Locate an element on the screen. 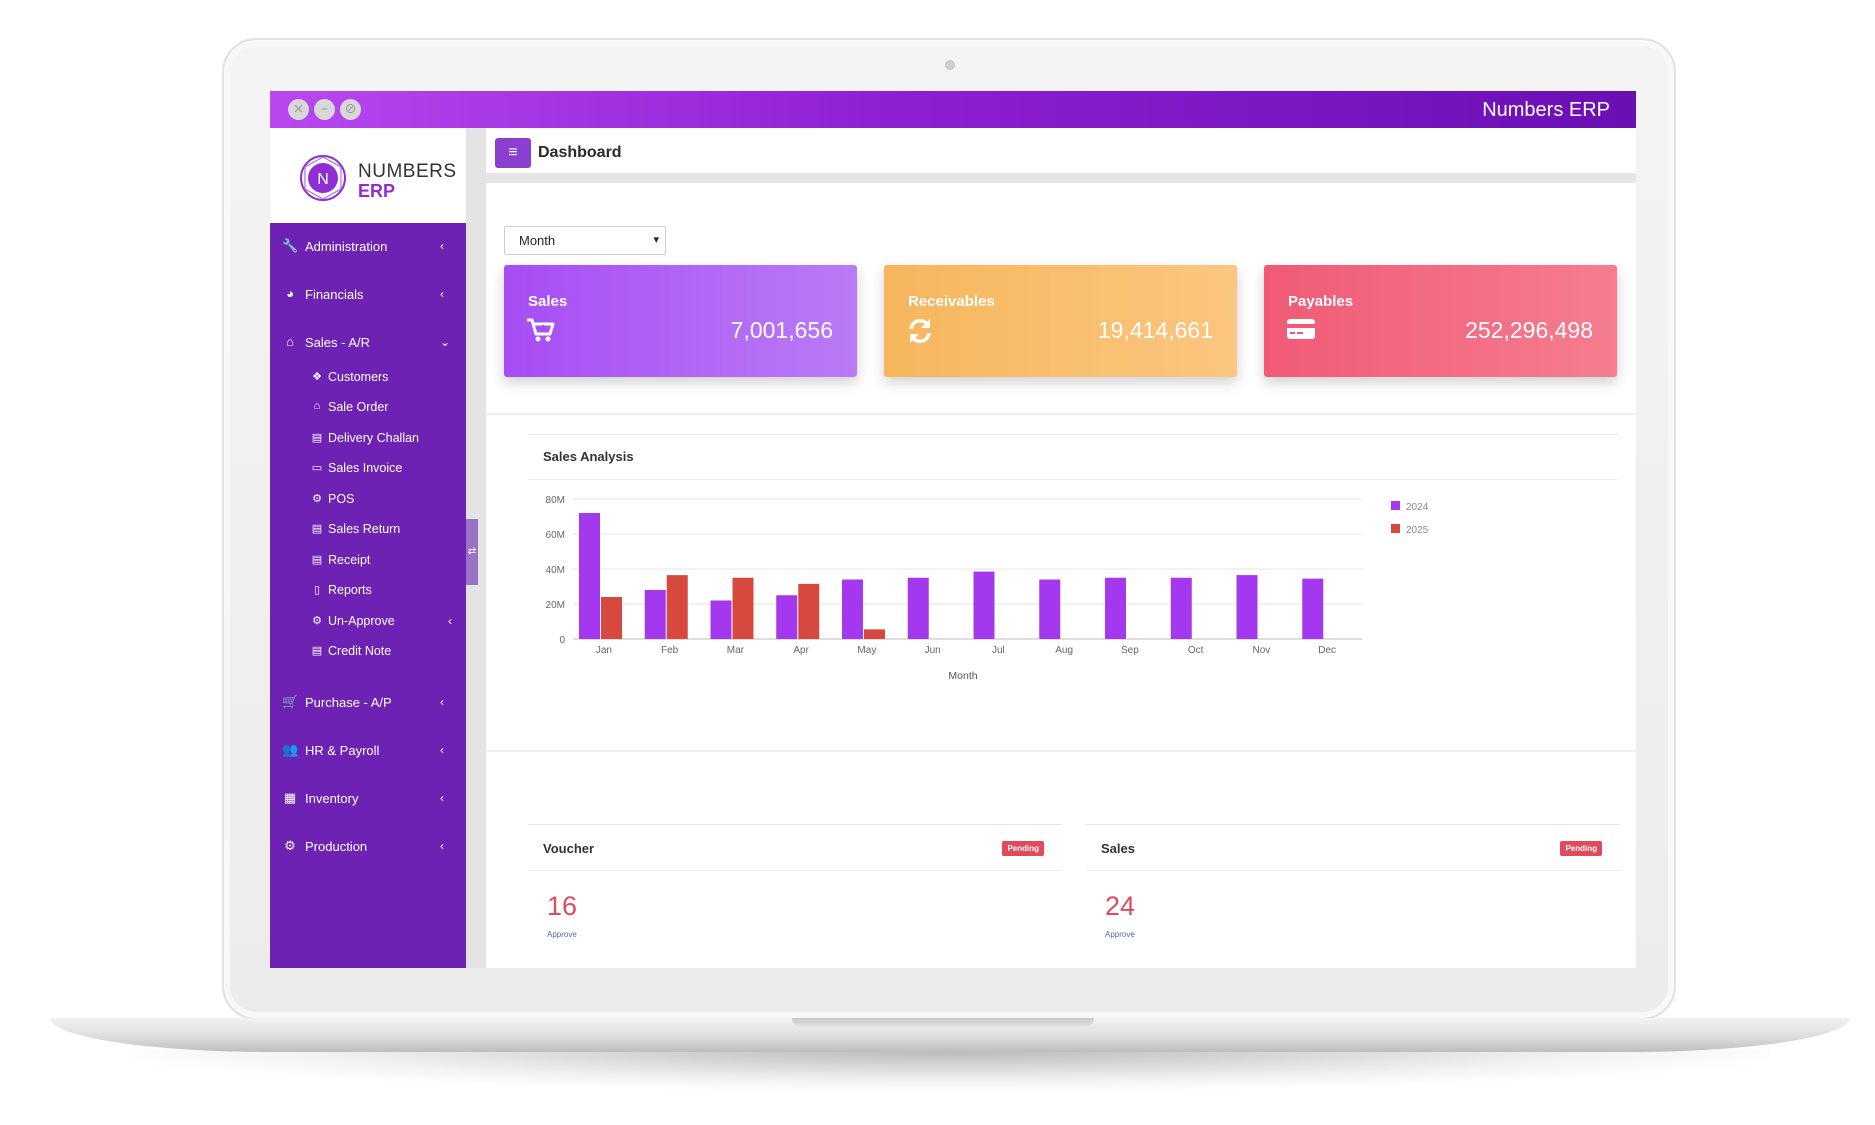 The height and width of the screenshot is (1125, 1875). x-tick-label: Feb is located at coordinates (670, 650).